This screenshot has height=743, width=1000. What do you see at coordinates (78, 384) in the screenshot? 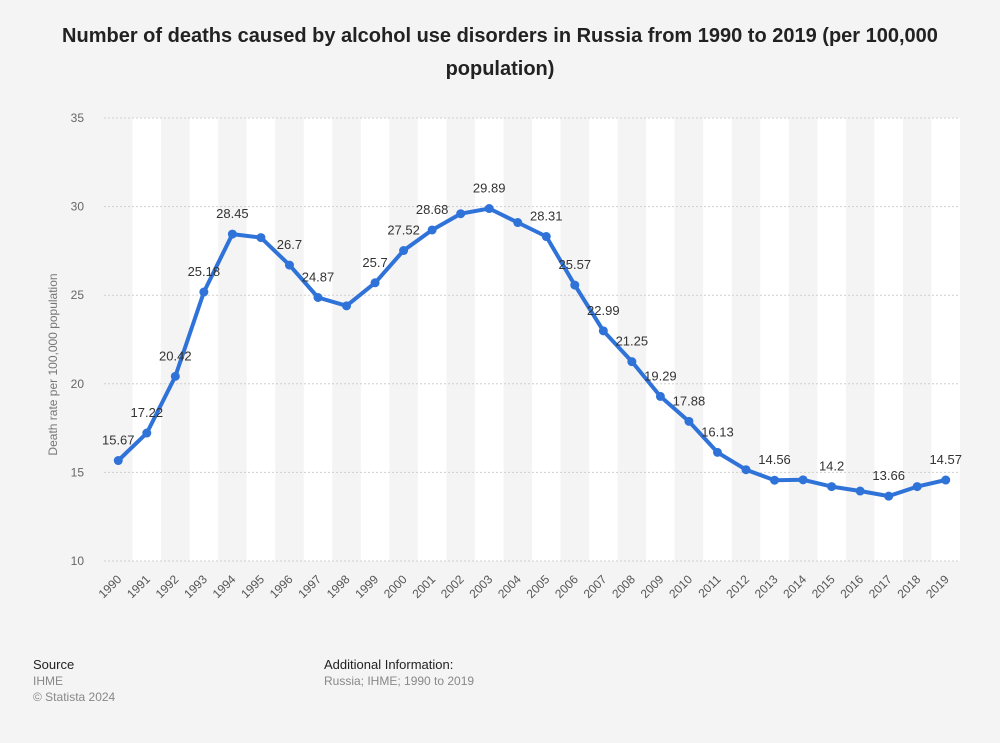
I see `y-tick-label: 20` at bounding box center [78, 384].